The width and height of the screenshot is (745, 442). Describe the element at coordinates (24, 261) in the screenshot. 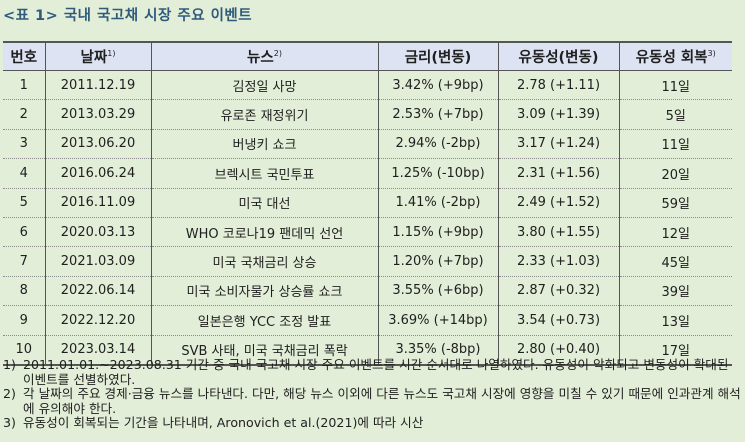

I see `row-number: 7` at that location.